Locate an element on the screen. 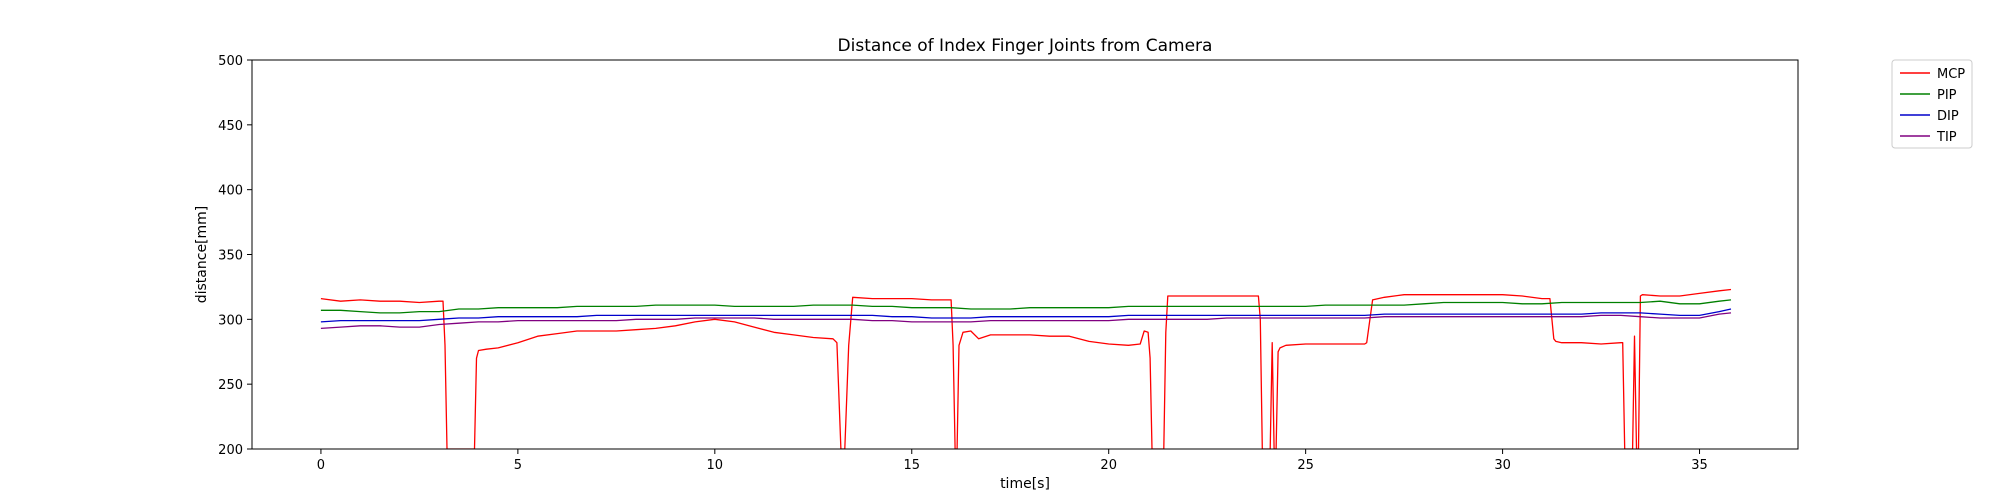 This screenshot has height=504, width=2000. x-tick-label: 20 is located at coordinates (1108, 465).